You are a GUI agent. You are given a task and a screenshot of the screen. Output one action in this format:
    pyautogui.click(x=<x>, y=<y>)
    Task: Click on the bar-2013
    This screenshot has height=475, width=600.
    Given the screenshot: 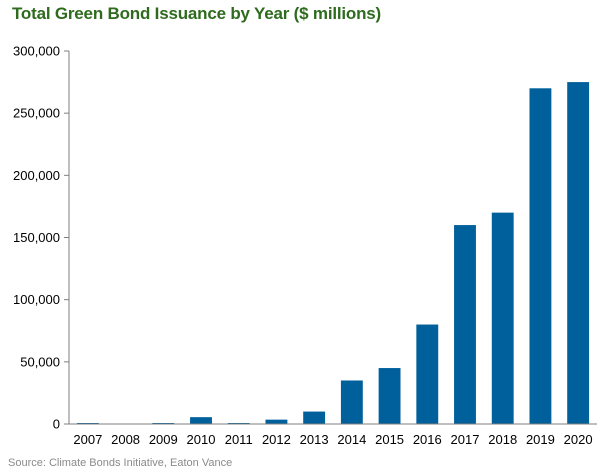 What is the action you would take?
    pyautogui.click(x=314, y=417)
    